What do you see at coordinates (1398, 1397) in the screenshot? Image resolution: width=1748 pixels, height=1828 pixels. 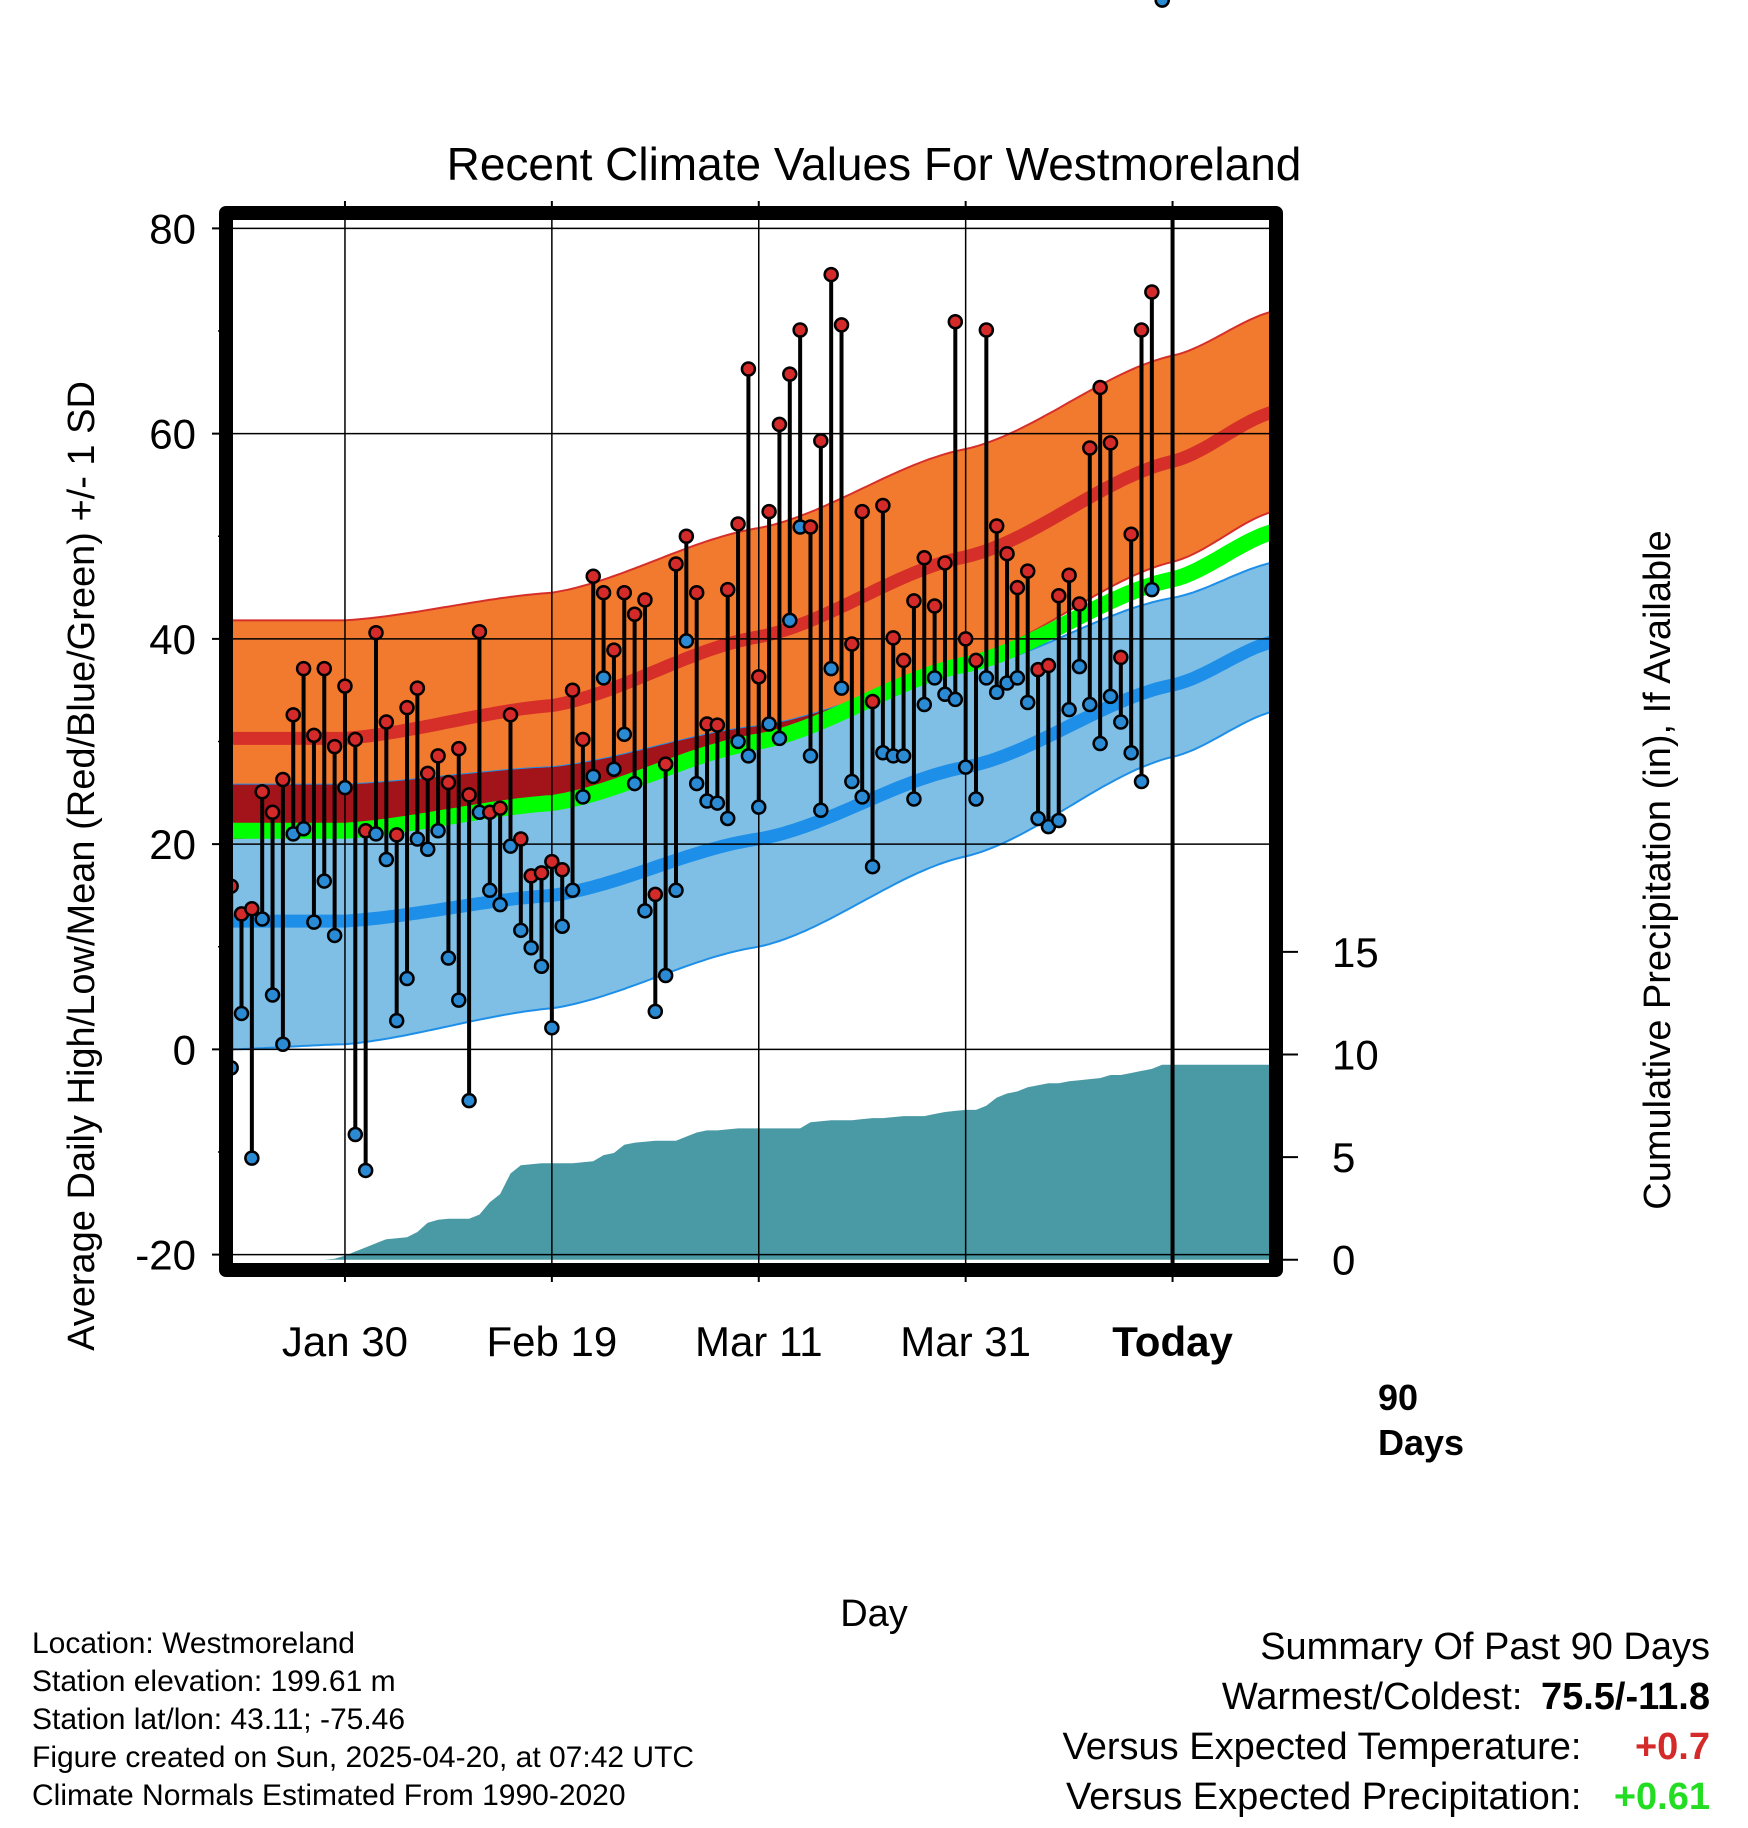 I see `today-label-line1: 90` at bounding box center [1398, 1397].